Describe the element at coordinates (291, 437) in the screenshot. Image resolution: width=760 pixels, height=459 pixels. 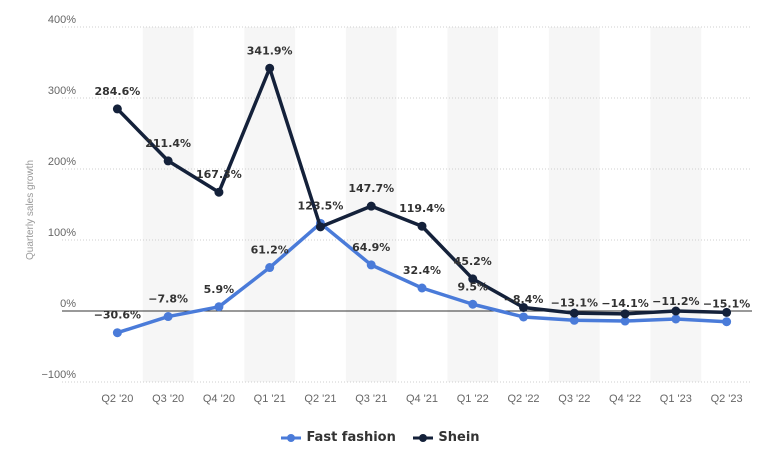
I see `legend-marker-fast-fashion` at that location.